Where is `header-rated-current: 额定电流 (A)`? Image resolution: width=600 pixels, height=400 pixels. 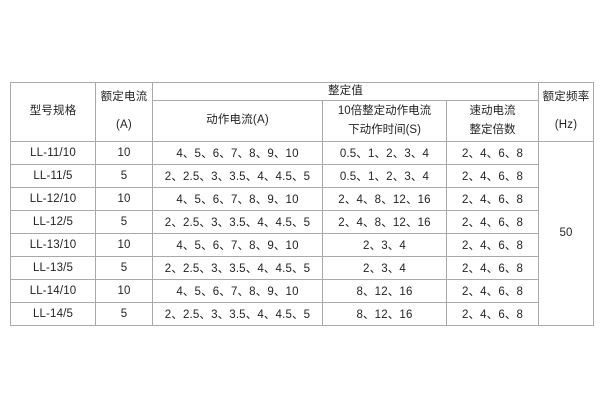 header-rated-current: 额定电流 (A) is located at coordinates (124, 112).